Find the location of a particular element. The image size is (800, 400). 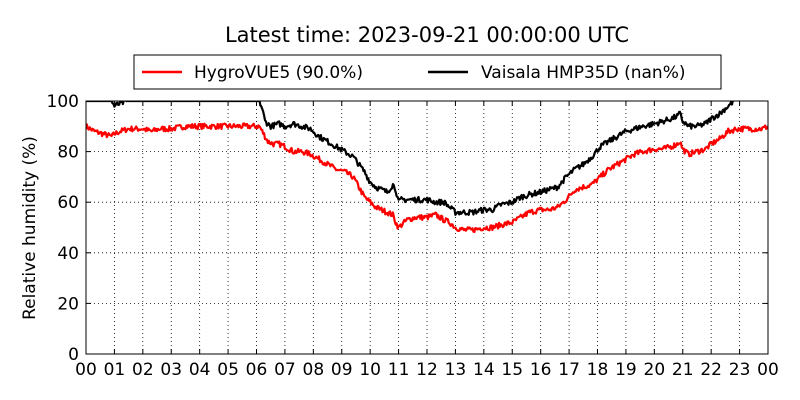

x-tick-label: 11 is located at coordinates (399, 370).